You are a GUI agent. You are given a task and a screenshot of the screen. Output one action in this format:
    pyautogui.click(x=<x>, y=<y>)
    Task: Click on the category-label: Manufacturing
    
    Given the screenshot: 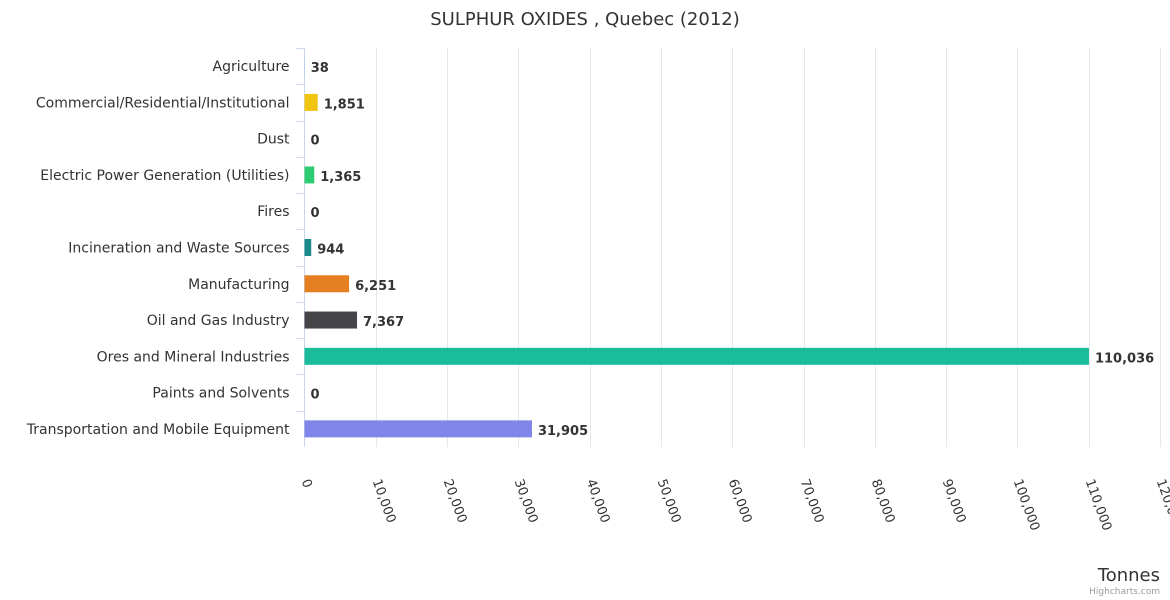 What is the action you would take?
    pyautogui.click(x=238, y=285)
    